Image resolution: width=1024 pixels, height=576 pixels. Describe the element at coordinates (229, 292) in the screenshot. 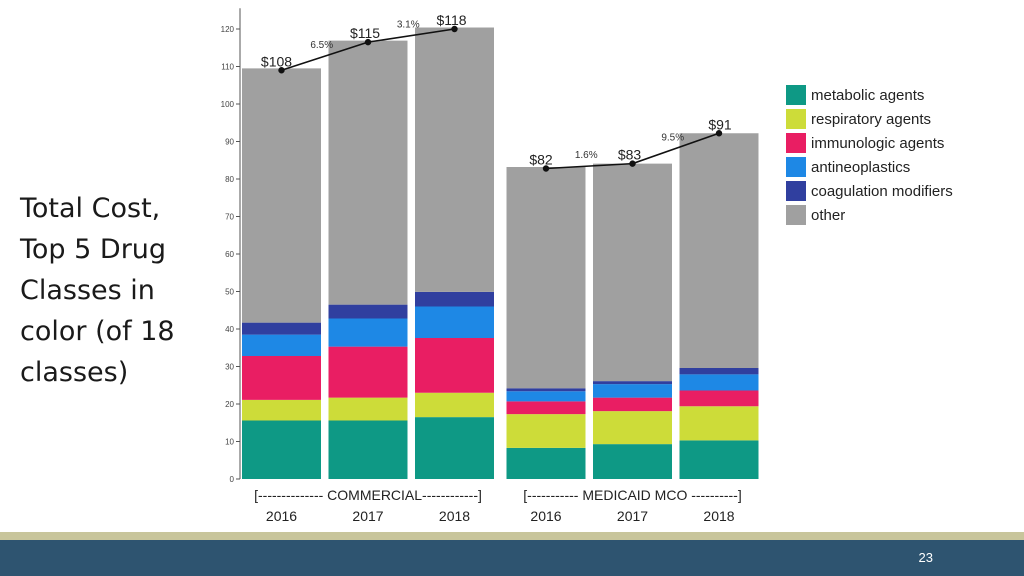

I see `y-tick-label: 50` at that location.